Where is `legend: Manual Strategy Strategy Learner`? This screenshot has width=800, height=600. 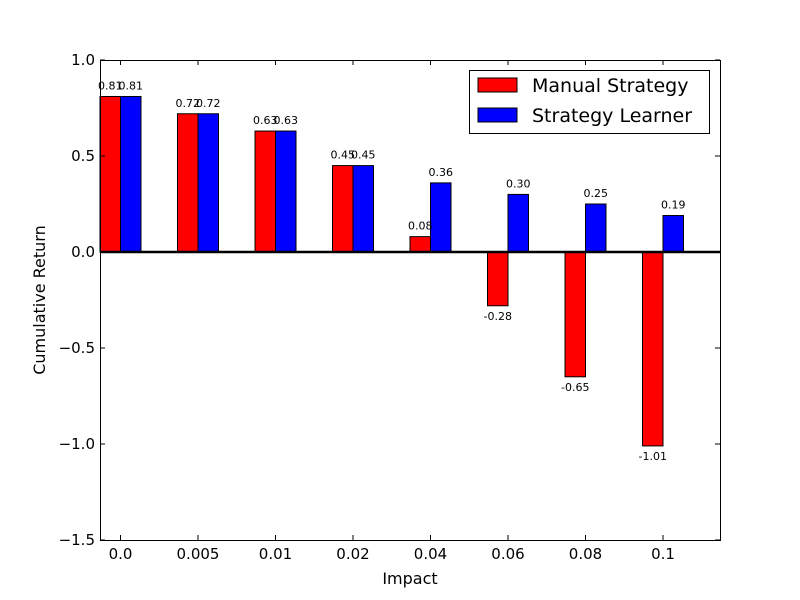
legend: Manual Strategy Strategy Learner is located at coordinates (589, 102).